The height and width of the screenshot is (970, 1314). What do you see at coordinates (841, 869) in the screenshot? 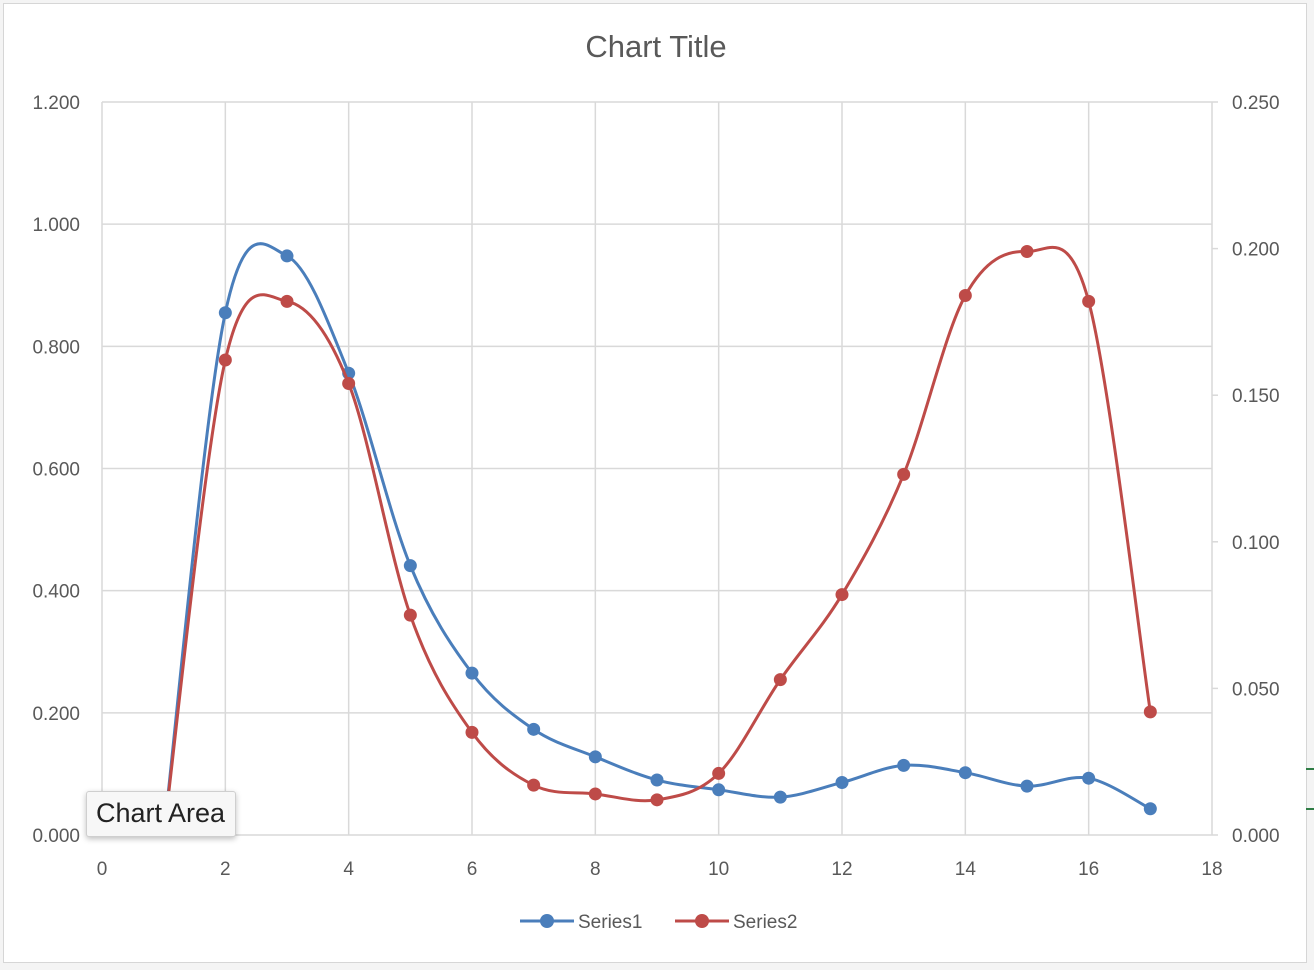
I see `x-tick-label: 12` at bounding box center [841, 869].